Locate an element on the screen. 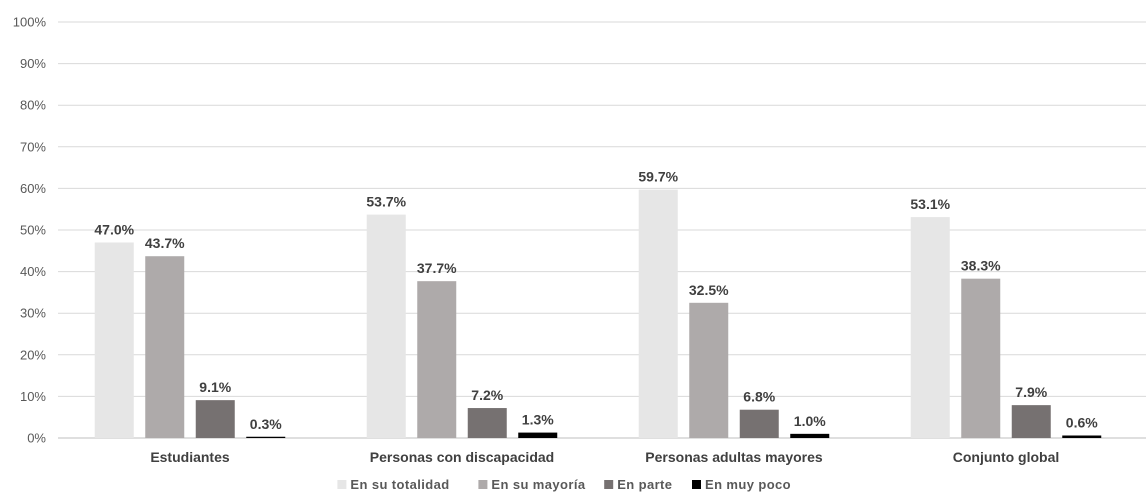 The height and width of the screenshot is (496, 1146). category-label: Estudiantes is located at coordinates (190, 457).